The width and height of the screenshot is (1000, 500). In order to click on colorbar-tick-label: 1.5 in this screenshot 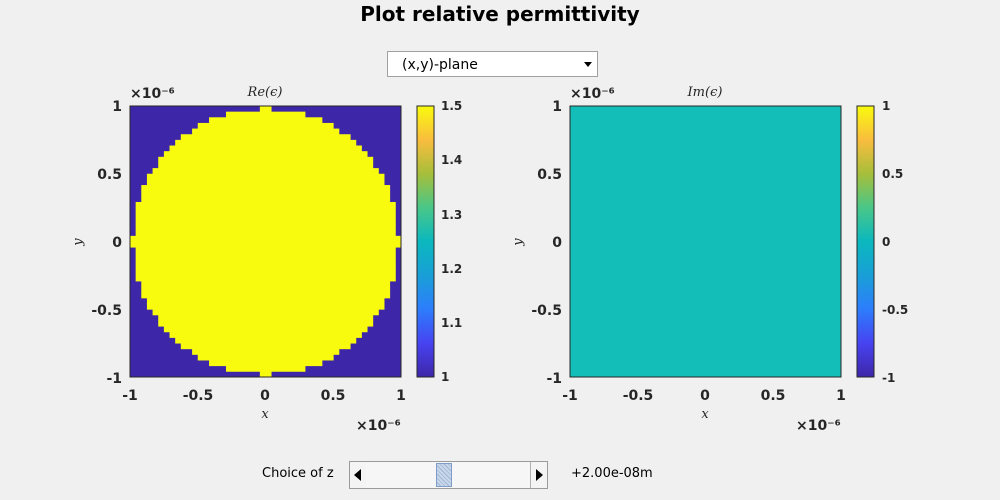, I will do `click(451, 106)`.